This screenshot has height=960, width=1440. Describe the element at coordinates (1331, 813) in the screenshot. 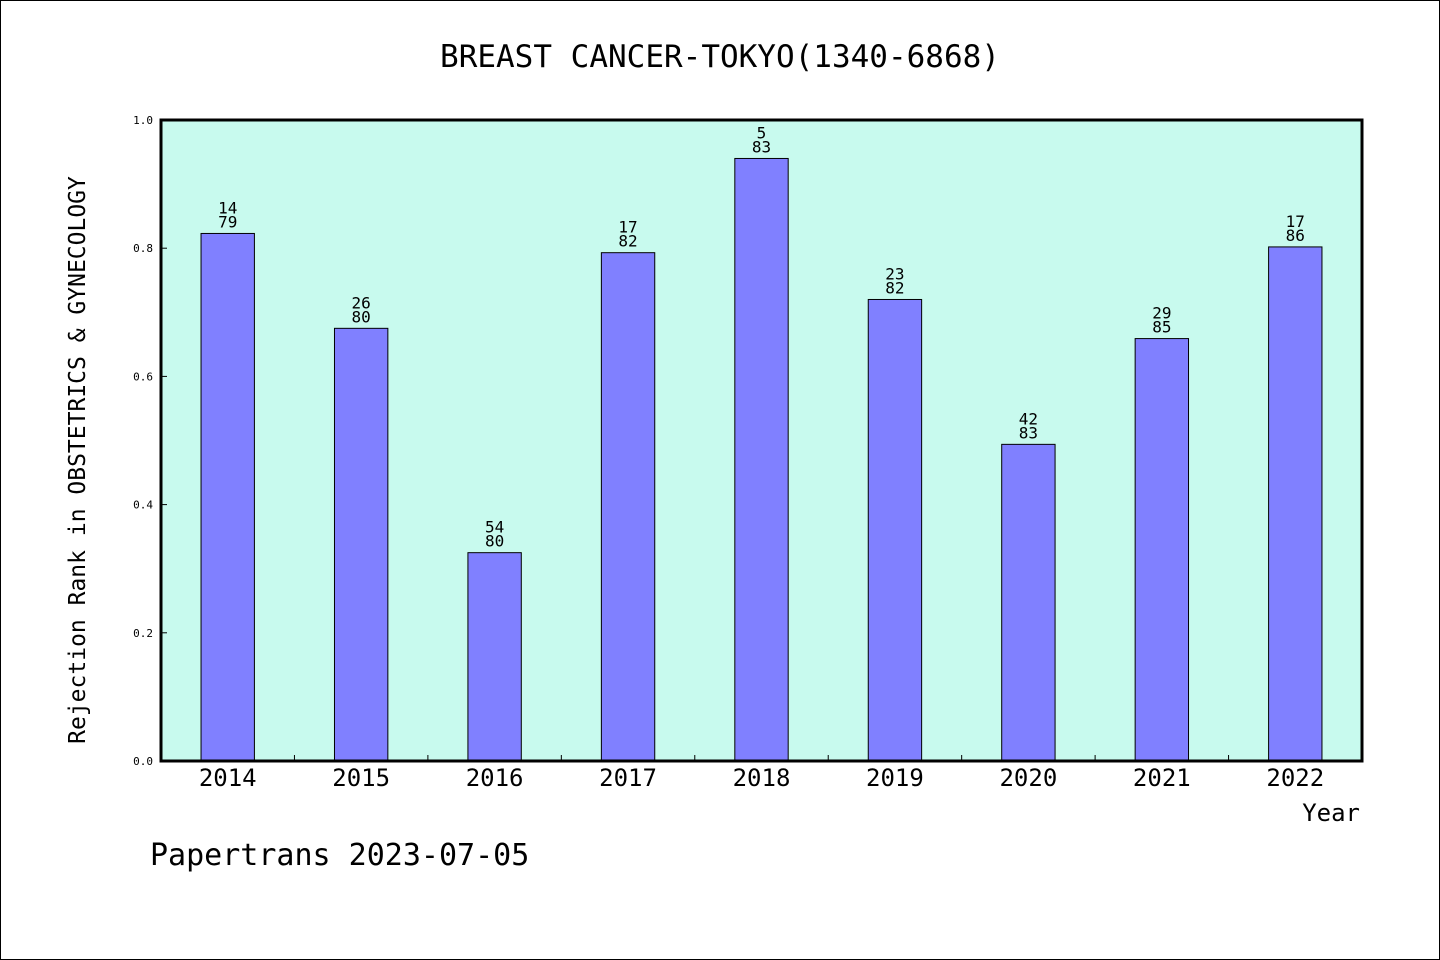

I see `x-axis-title: Year` at that location.